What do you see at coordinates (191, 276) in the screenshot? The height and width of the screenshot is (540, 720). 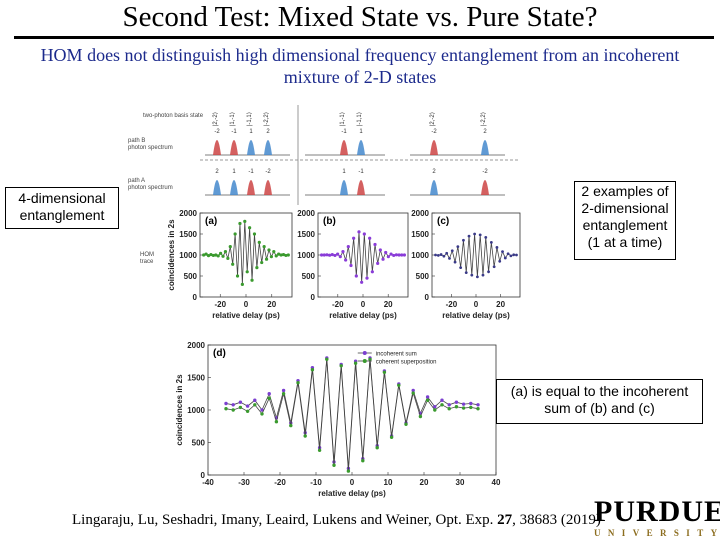 I see `y-tick-label: 500` at bounding box center [191, 276].